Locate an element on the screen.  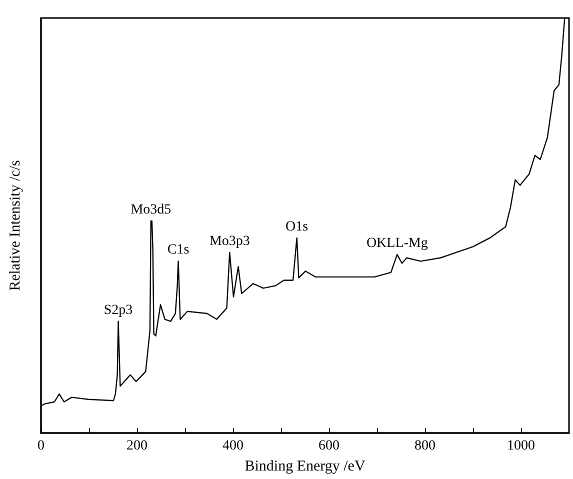
x-tick-label: 200 is located at coordinates (137, 446).